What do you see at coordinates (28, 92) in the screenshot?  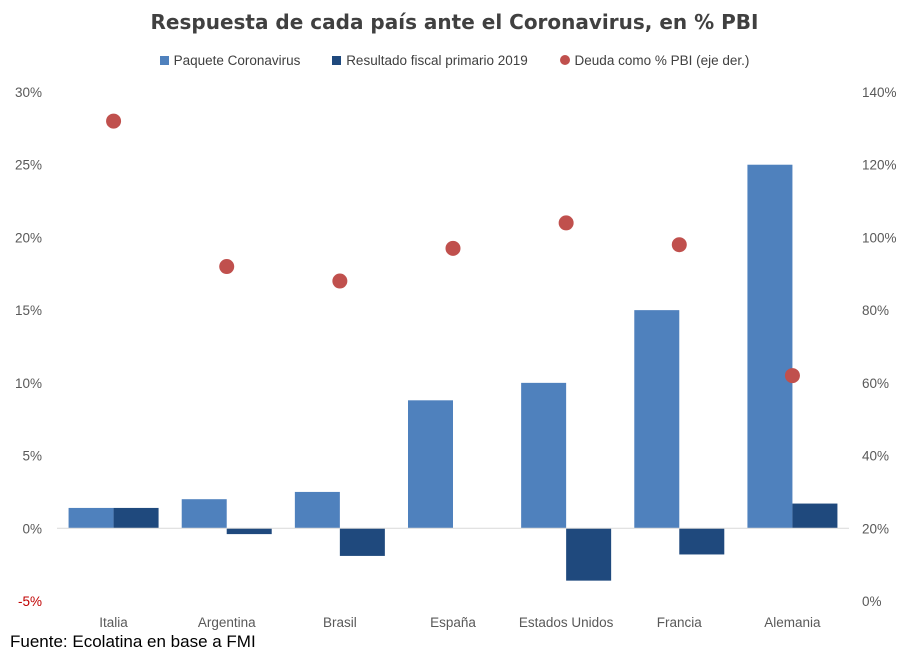 I see `left-tick-label: 30%` at bounding box center [28, 92].